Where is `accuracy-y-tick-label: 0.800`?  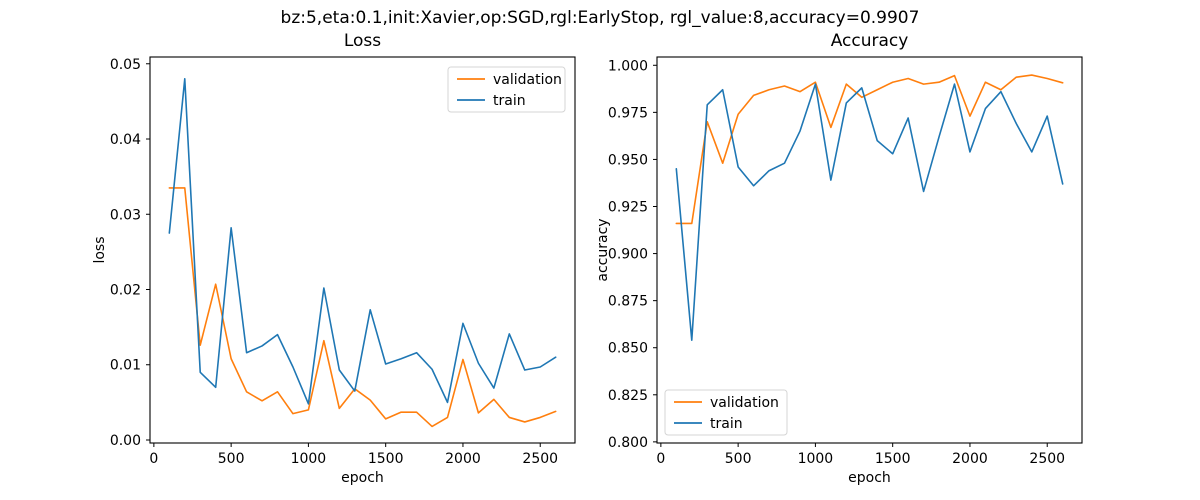 accuracy-y-tick-label: 0.800 is located at coordinates (628, 443).